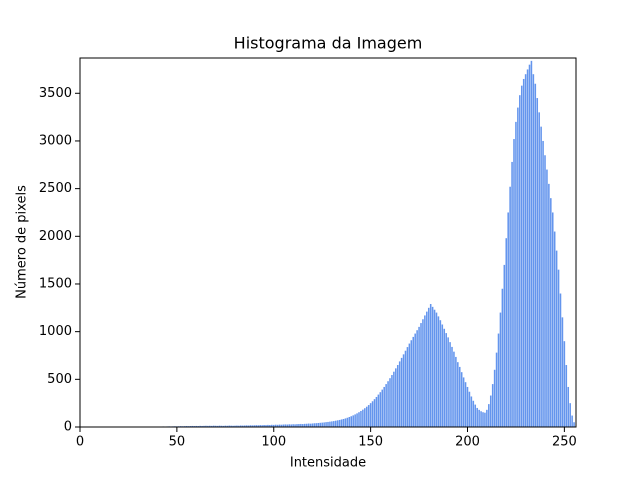 This screenshot has height=480, width=640. I want to click on y-tick-label: 2500, so click(55, 188).